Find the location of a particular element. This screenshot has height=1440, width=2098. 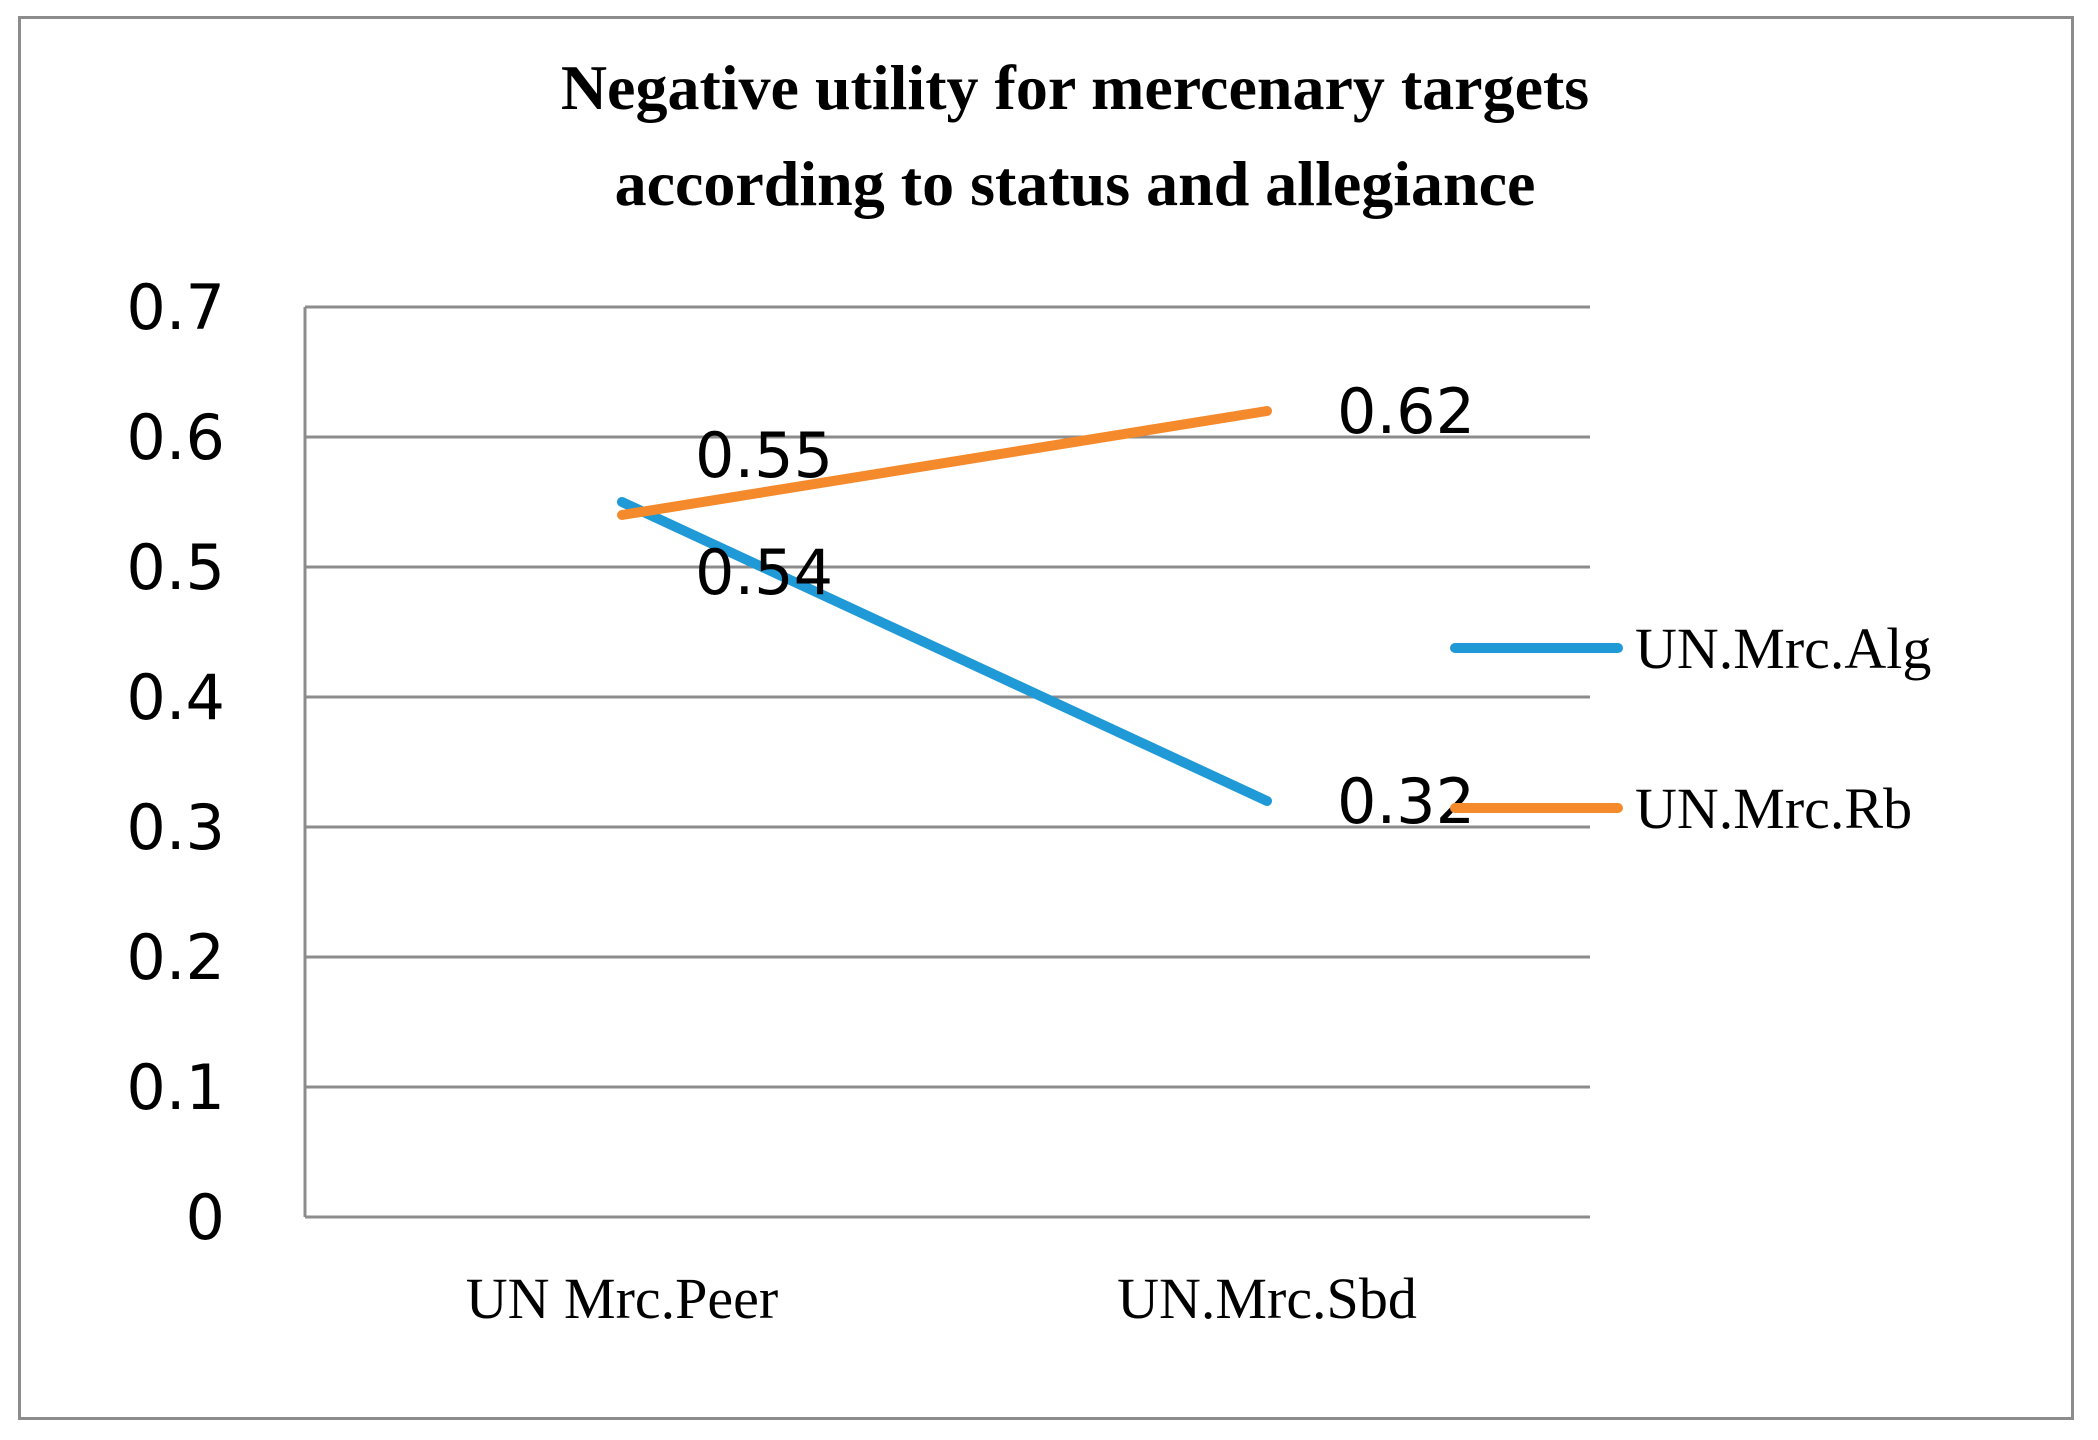

legend-label: UN.Mrc.Alg is located at coordinates (1783, 648).